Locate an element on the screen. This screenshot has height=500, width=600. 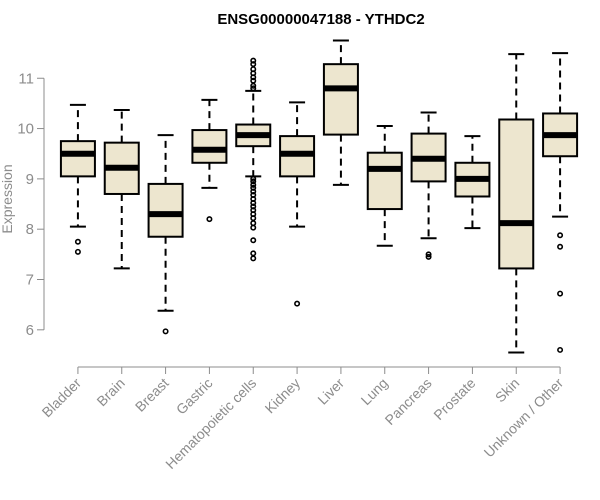
box-pancreas is located at coordinates (428, 185).